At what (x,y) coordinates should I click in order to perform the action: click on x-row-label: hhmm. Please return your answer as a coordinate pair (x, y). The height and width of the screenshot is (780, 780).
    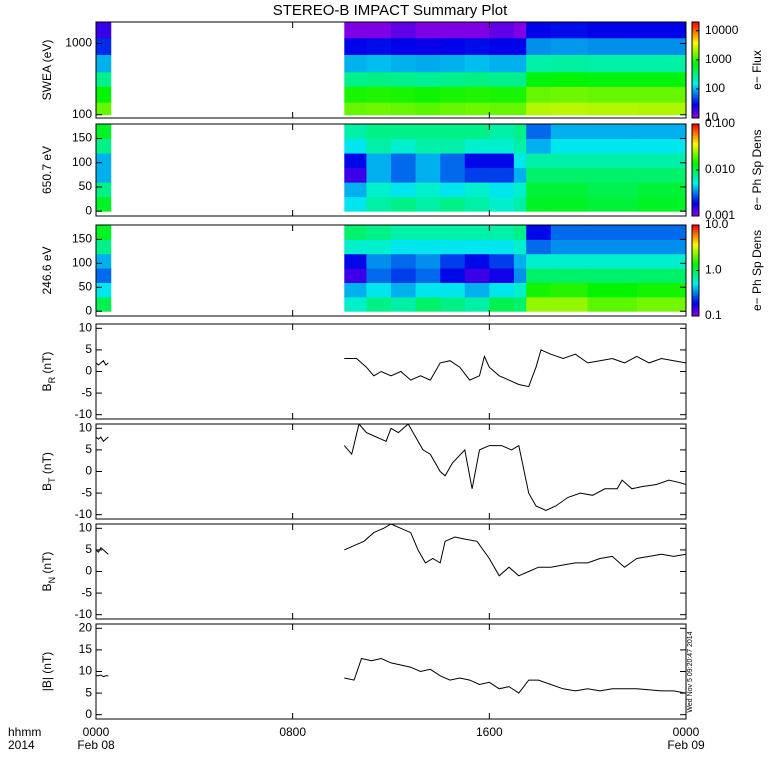
    Looking at the image, I should click on (24, 732).